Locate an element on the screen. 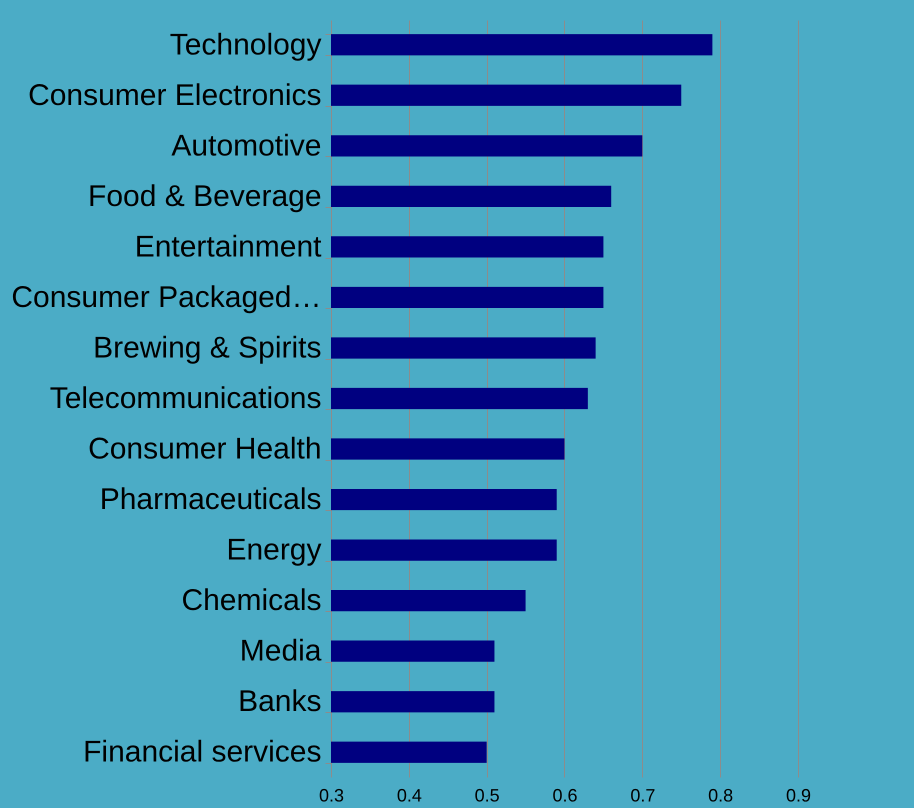 The height and width of the screenshot is (808, 914). y-tick-label: Entertainment is located at coordinates (228, 247).